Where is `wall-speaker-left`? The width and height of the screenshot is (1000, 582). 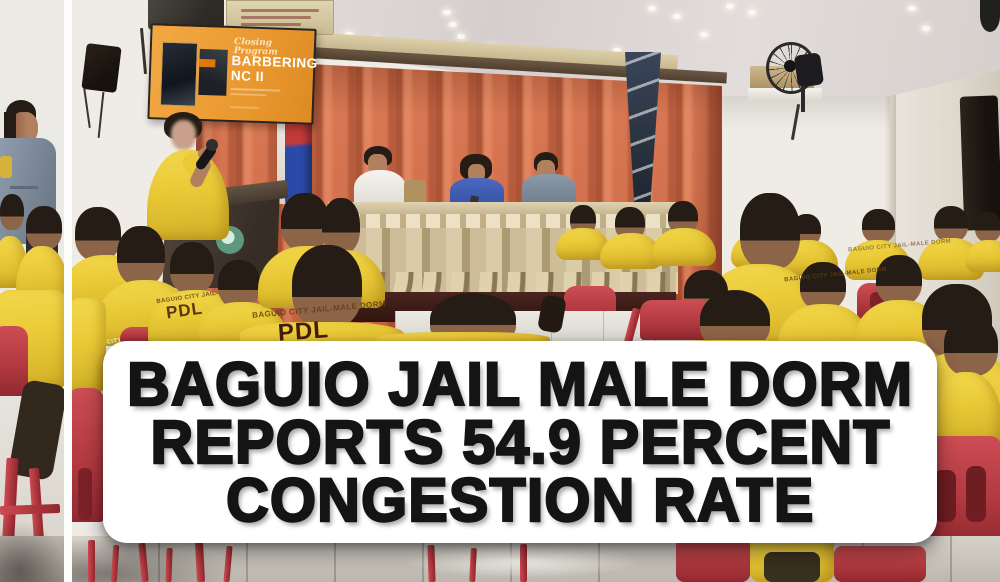 wall-speaker-left is located at coordinates (101, 68).